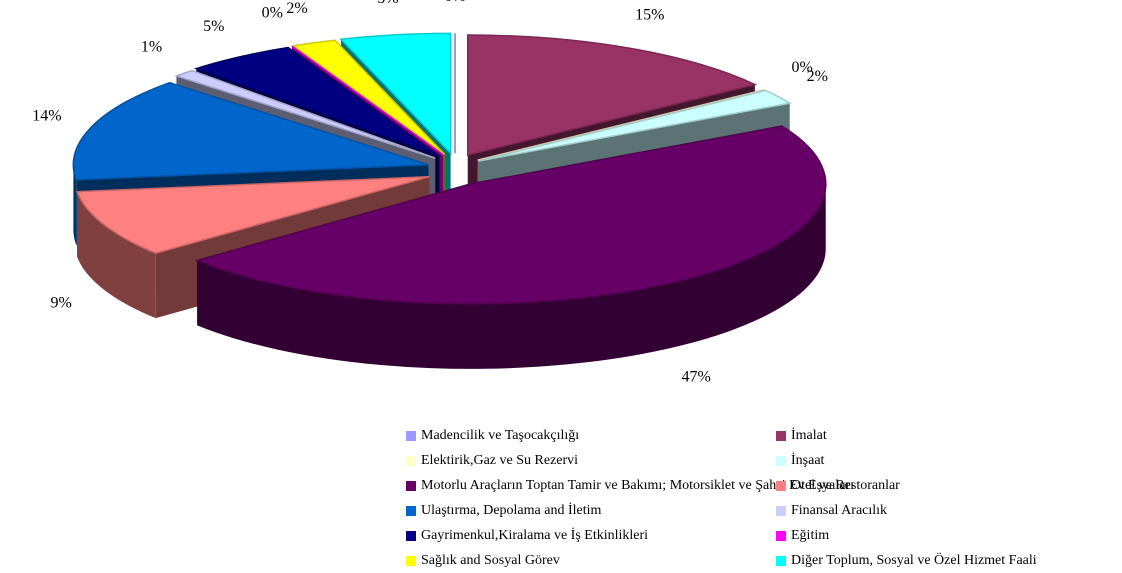  I want to click on data-label: 9%, so click(60, 302).